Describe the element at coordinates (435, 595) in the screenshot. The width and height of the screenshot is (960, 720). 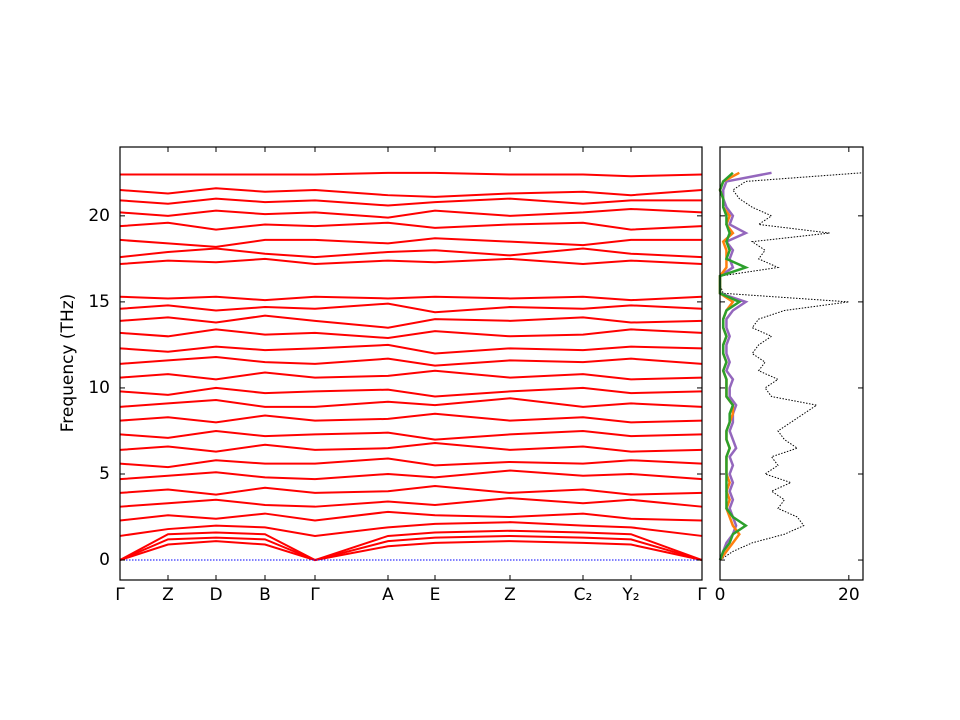
I see `x-tick-label: E` at that location.